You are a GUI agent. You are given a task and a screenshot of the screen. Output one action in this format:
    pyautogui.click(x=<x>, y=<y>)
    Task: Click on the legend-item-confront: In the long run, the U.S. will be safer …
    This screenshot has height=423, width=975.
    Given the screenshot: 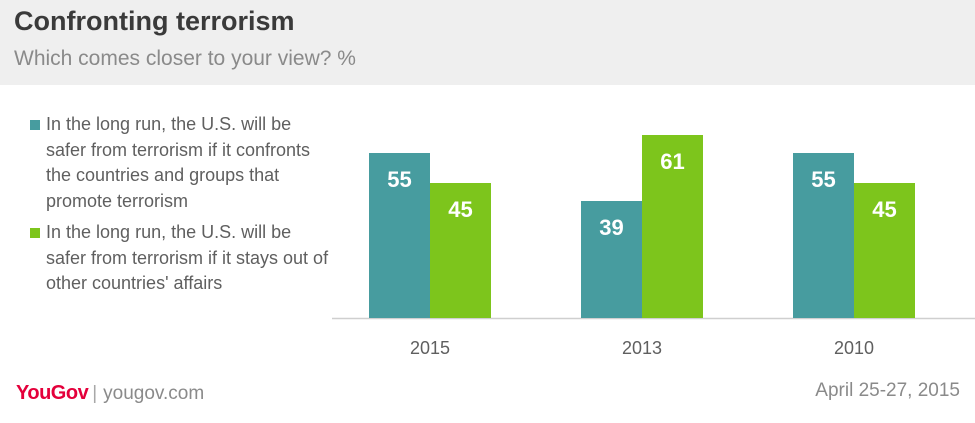 What is the action you would take?
    pyautogui.click(x=180, y=163)
    